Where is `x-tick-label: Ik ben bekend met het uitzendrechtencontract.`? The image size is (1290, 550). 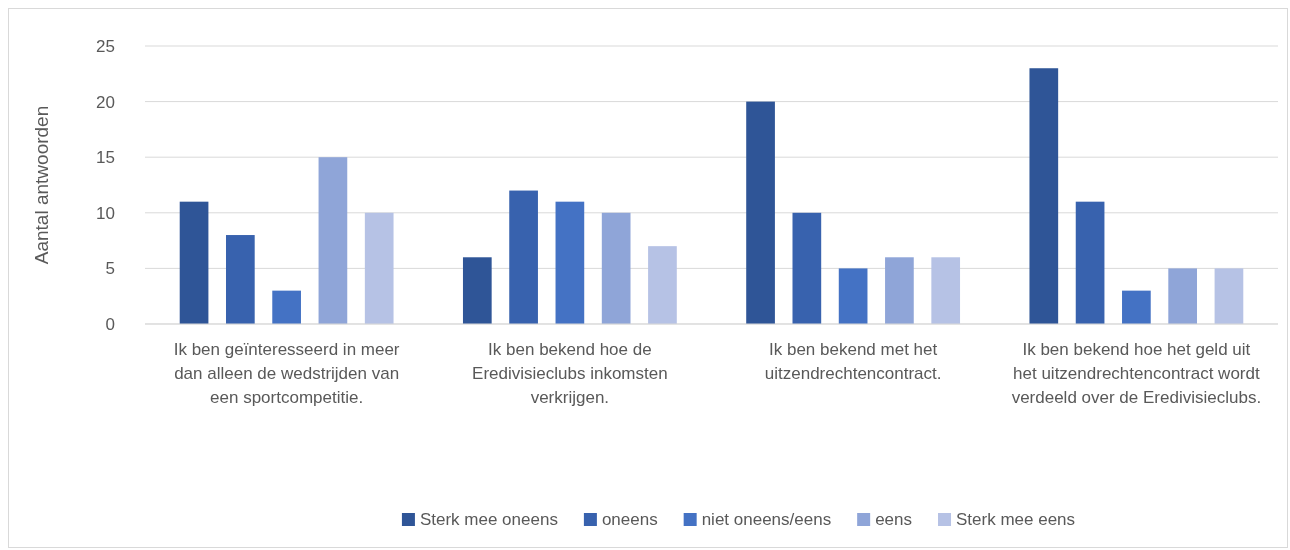 x-tick-label: Ik ben bekend met het uitzendrechtencontract. is located at coordinates (853, 361).